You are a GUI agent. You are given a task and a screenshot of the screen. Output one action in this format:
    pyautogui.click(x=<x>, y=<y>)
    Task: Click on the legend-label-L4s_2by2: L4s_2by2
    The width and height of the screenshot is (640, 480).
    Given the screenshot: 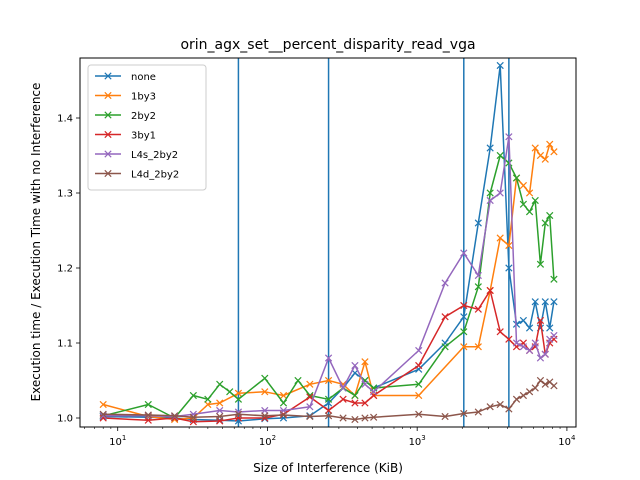 What is the action you would take?
    pyautogui.click(x=154, y=155)
    